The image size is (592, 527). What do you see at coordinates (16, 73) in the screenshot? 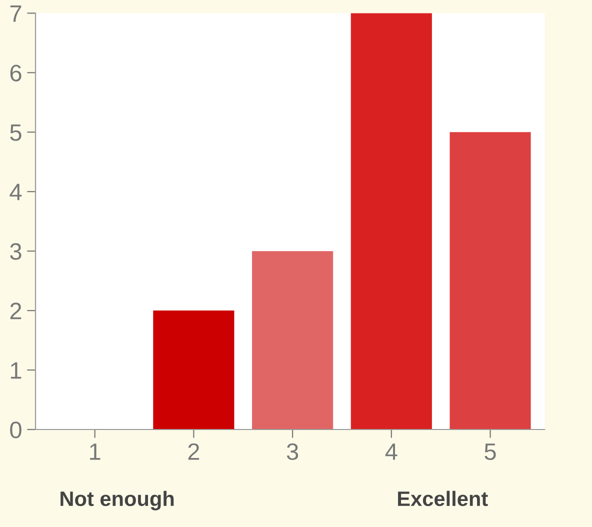
I see `y-tick-label: 6` at bounding box center [16, 73].